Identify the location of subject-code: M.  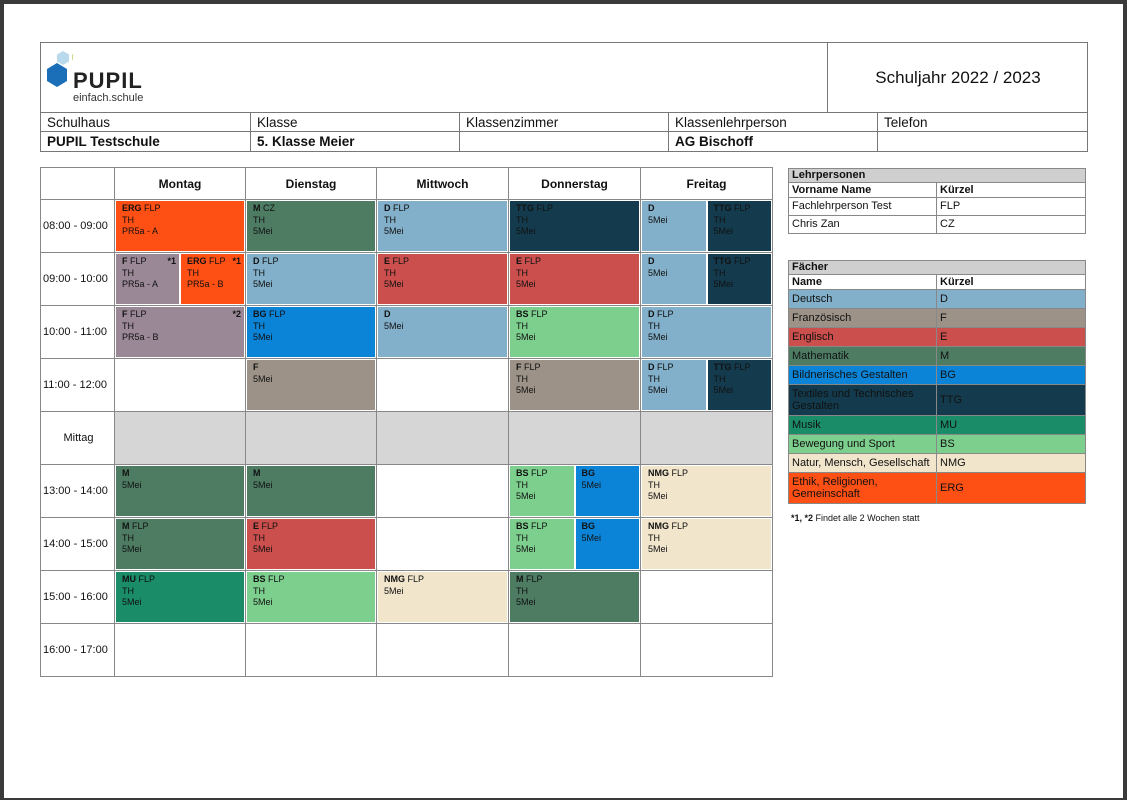
(945, 356).